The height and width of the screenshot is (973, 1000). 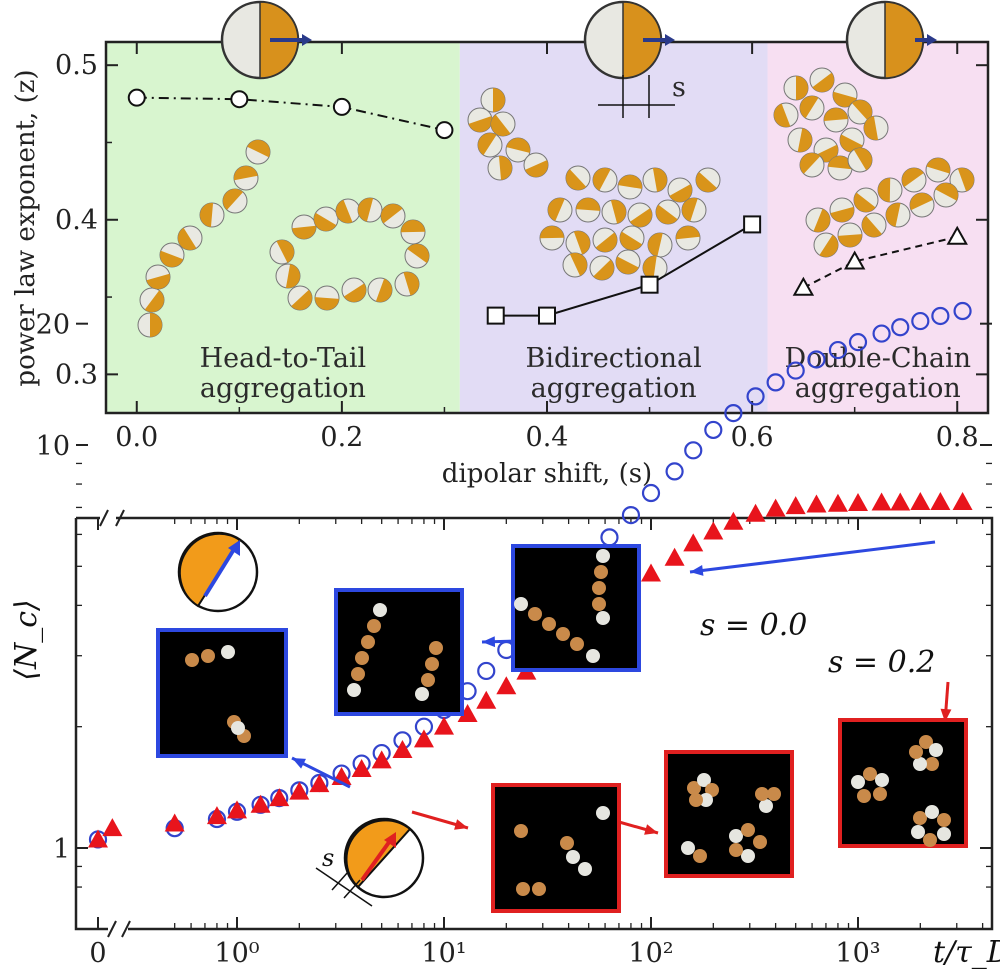 I want to click on annotation-arrow-head, so click(x=697, y=570).